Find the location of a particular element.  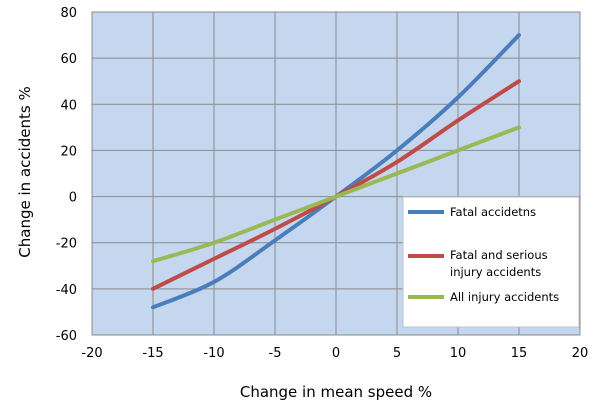

x-tick-label: -15 is located at coordinates (152, 353).